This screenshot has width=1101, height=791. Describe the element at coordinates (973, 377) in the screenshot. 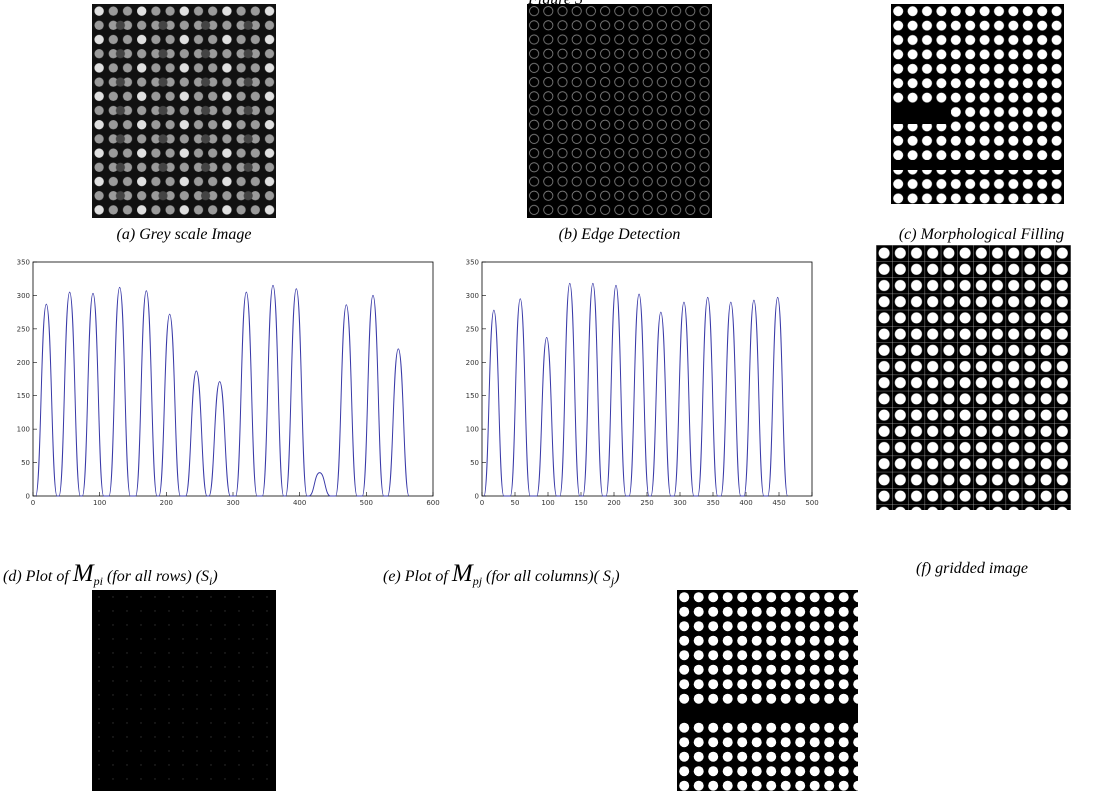

I see `gridded-image` at that location.